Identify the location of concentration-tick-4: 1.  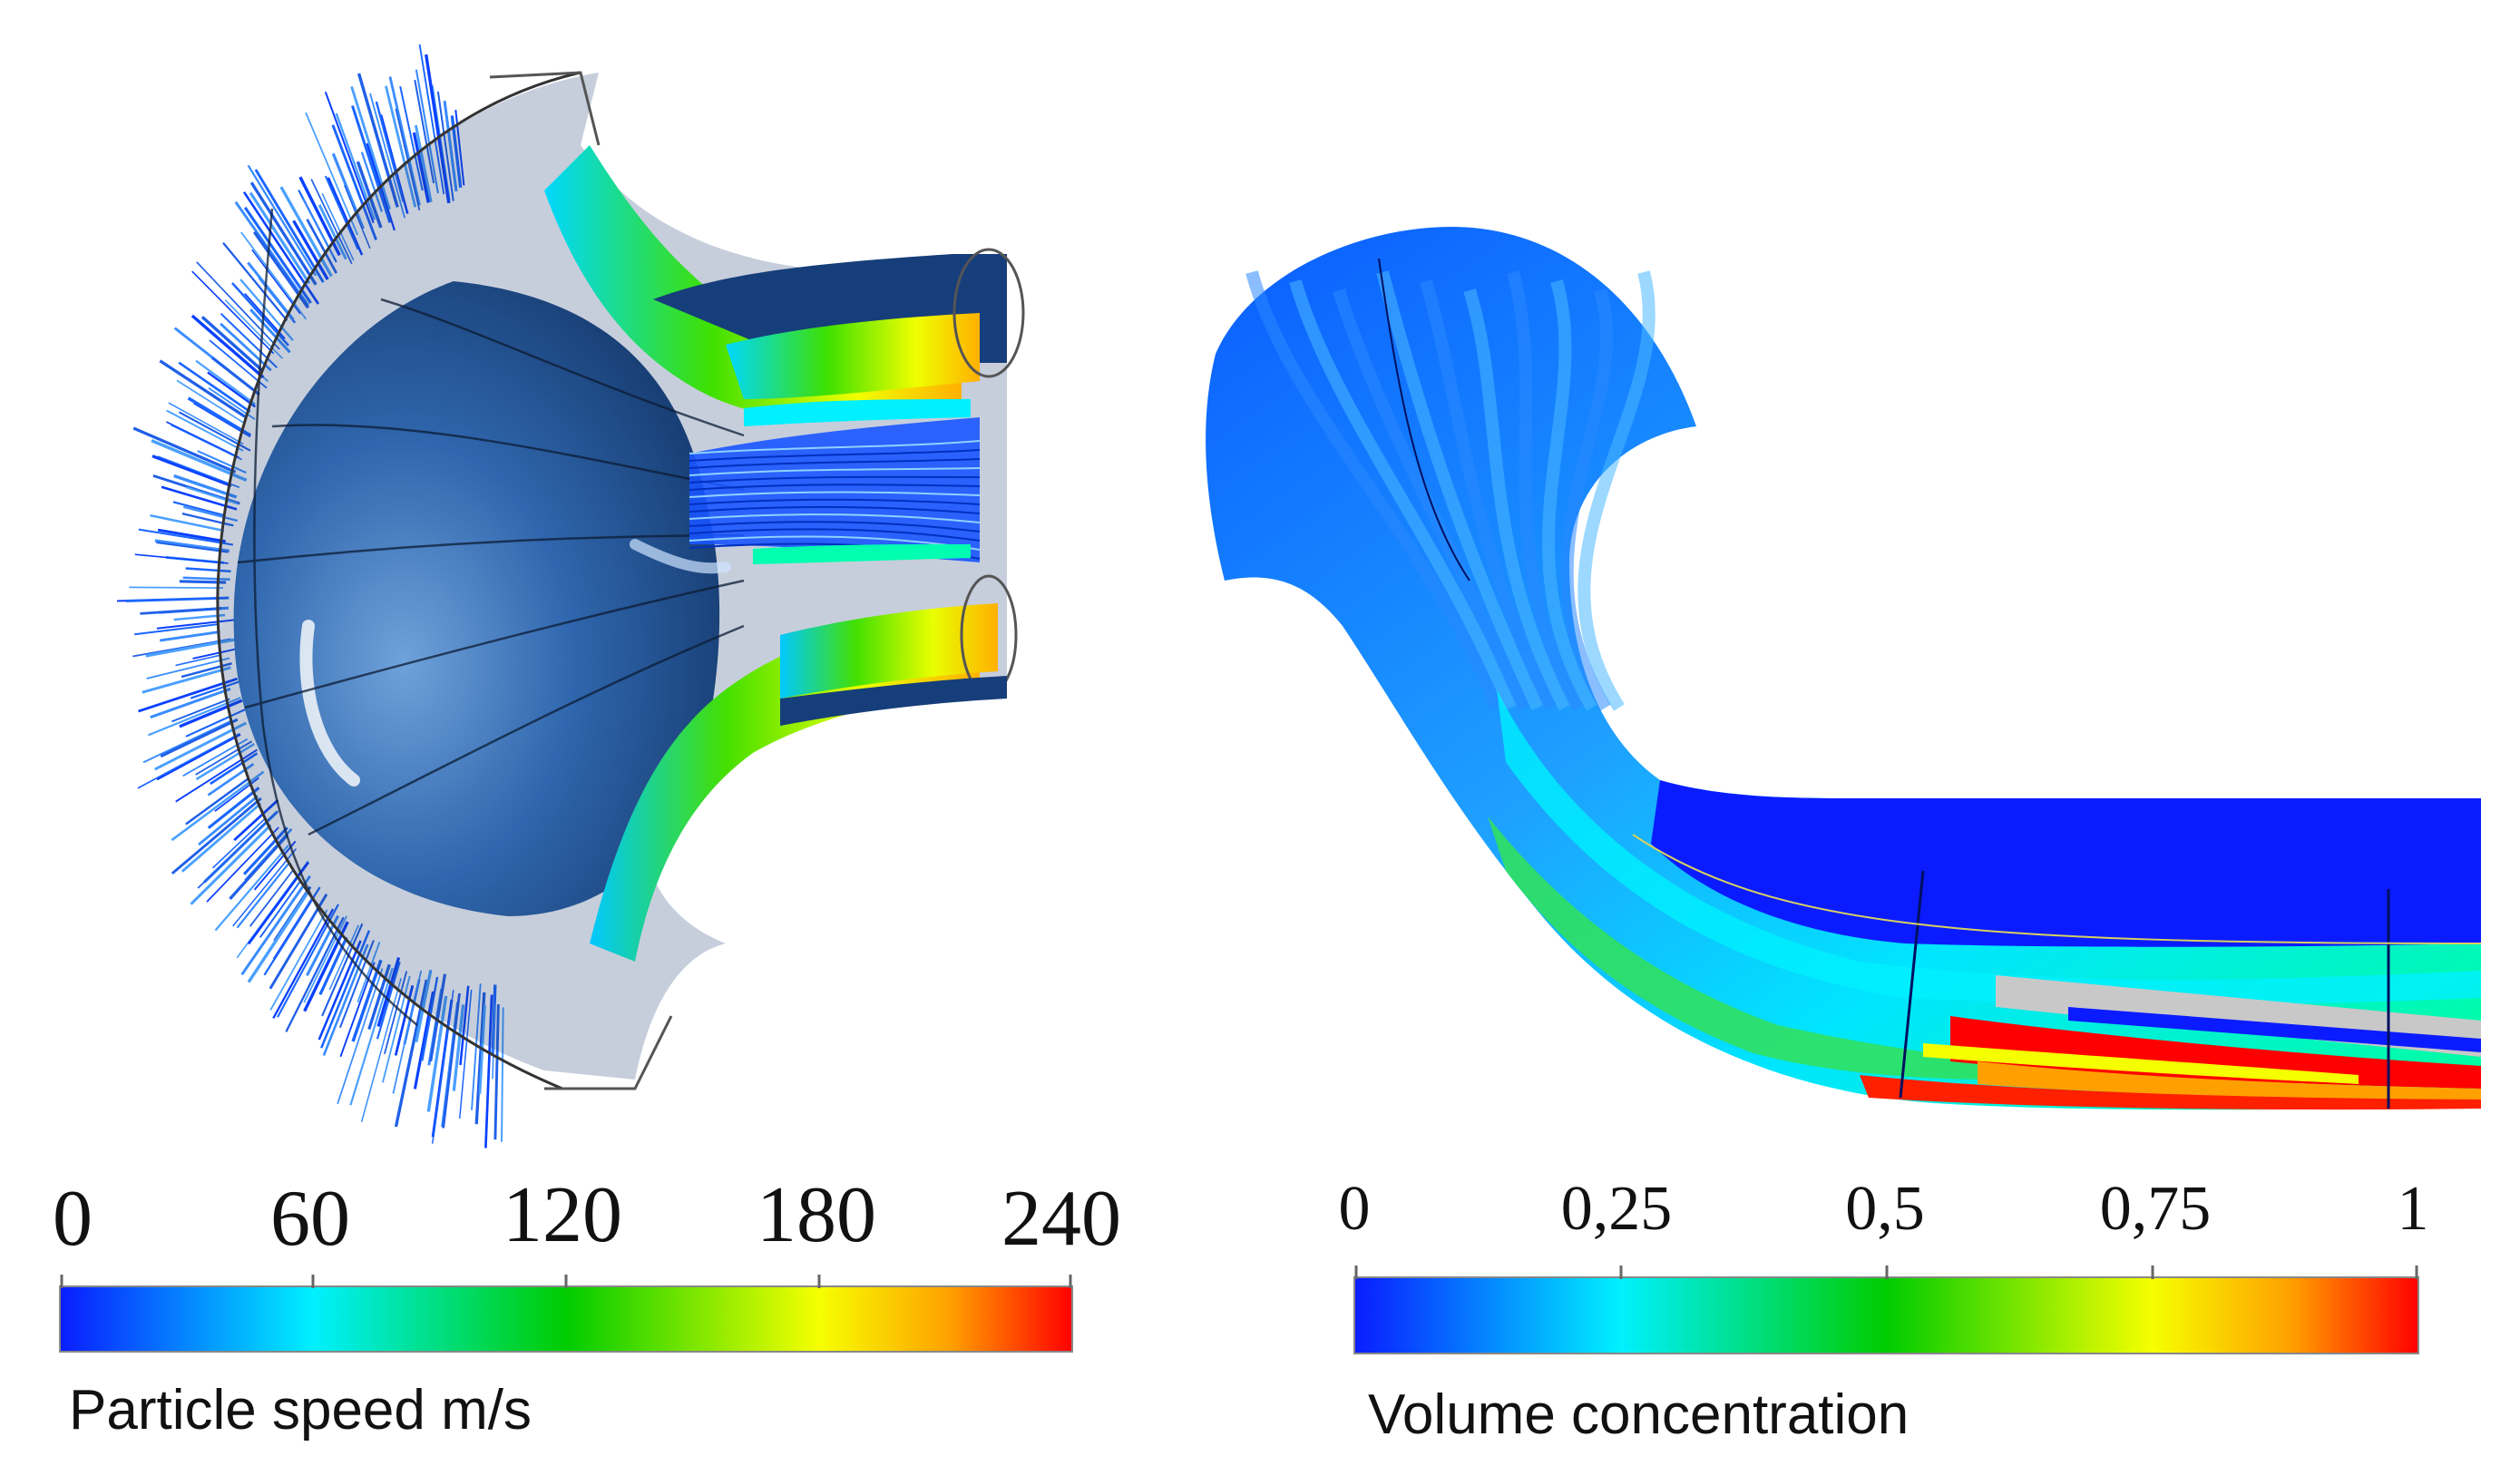
(2414, 1209).